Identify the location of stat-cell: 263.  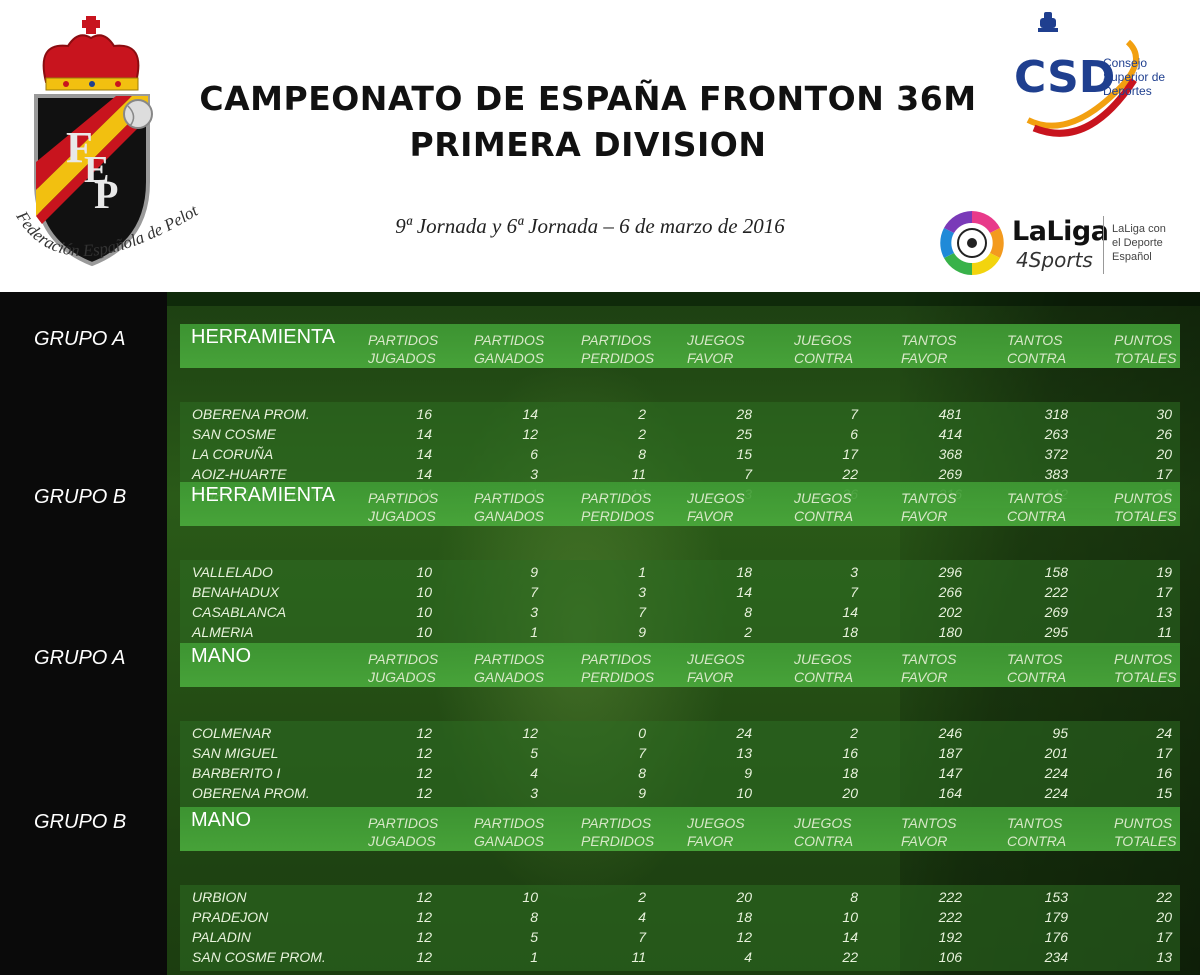
(1056, 434).